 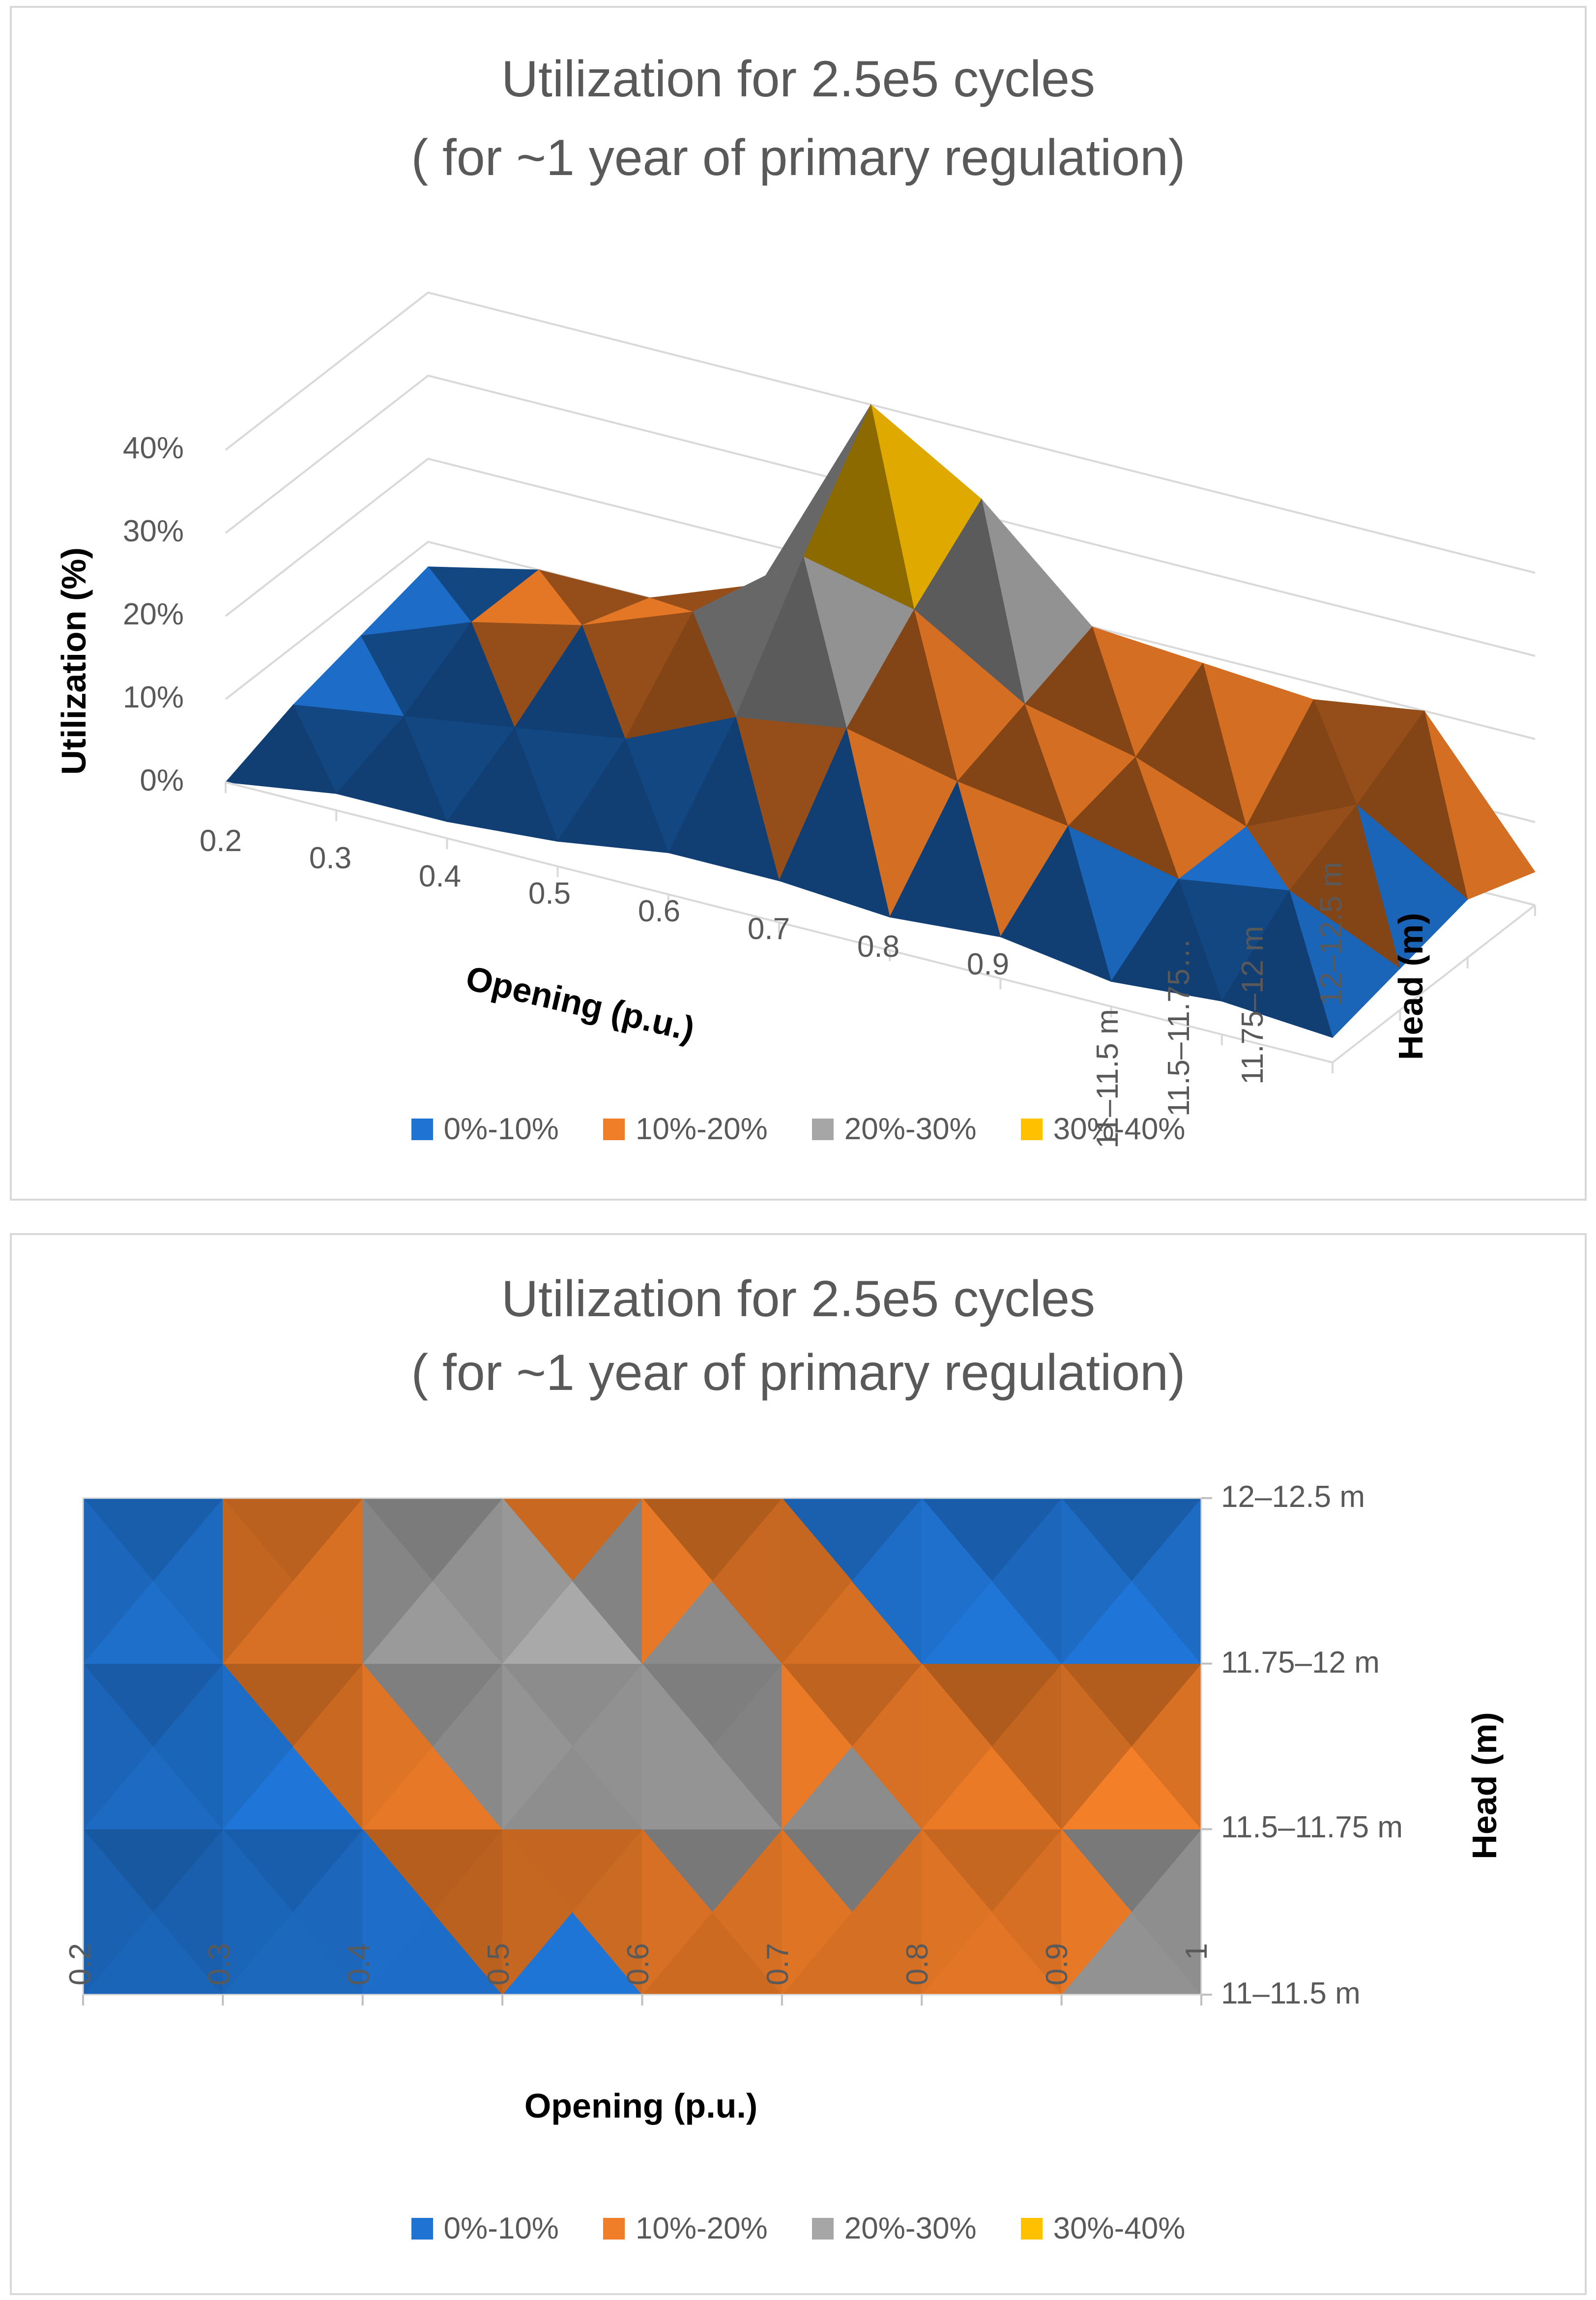 What do you see at coordinates (880, 927) in the screenshot?
I see `surface-axes` at bounding box center [880, 927].